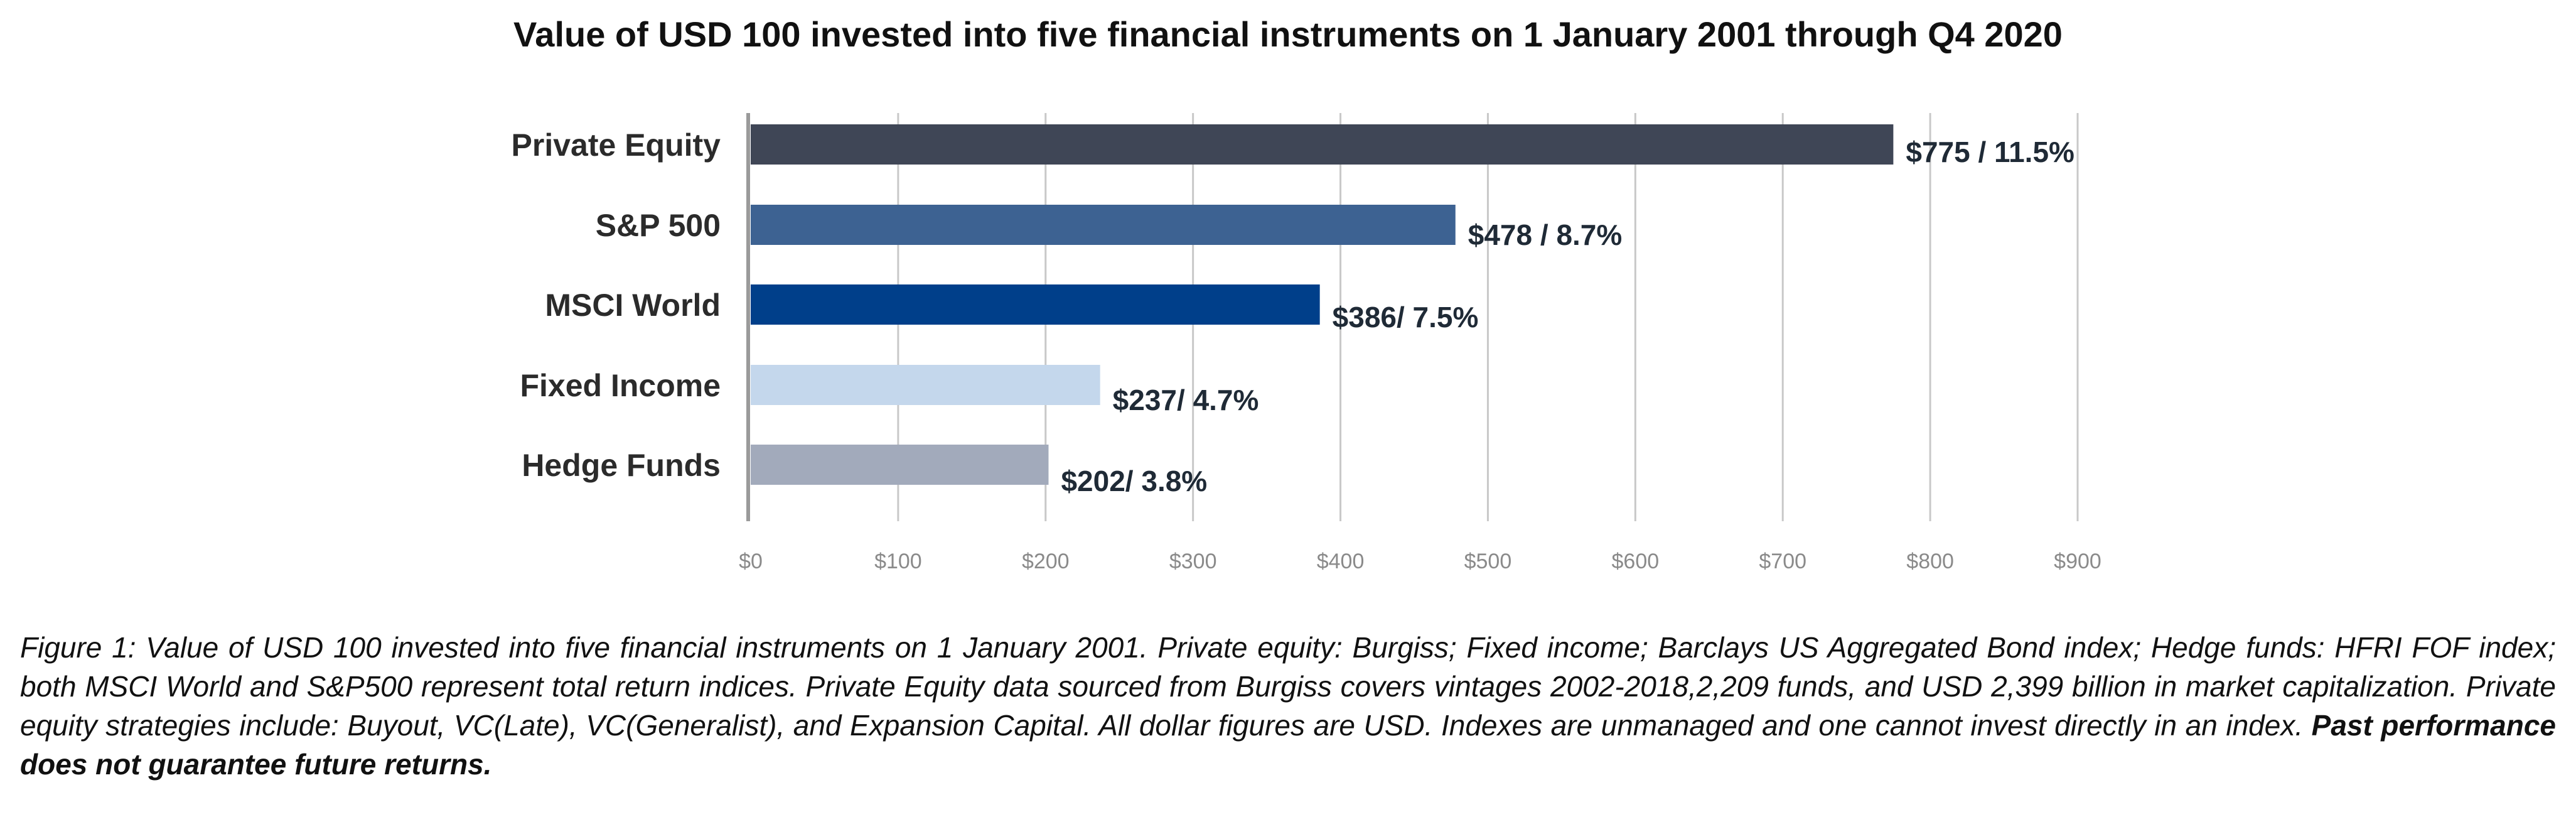 The height and width of the screenshot is (817, 2576). Describe the element at coordinates (620, 386) in the screenshot. I see `category-label: Fixed Income` at that location.